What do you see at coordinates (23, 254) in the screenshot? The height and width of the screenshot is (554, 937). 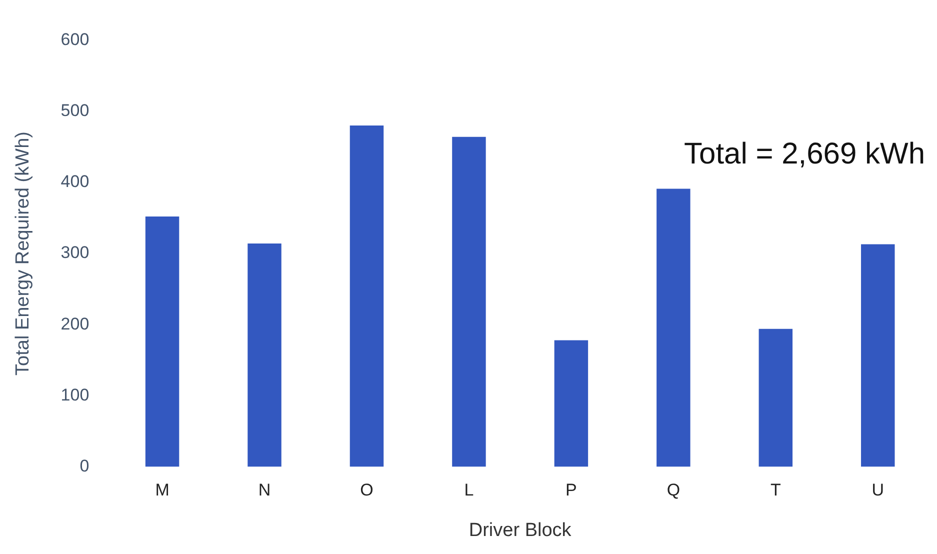 I see `y-axis-title: Total Energy Required (kWh)` at bounding box center [23, 254].